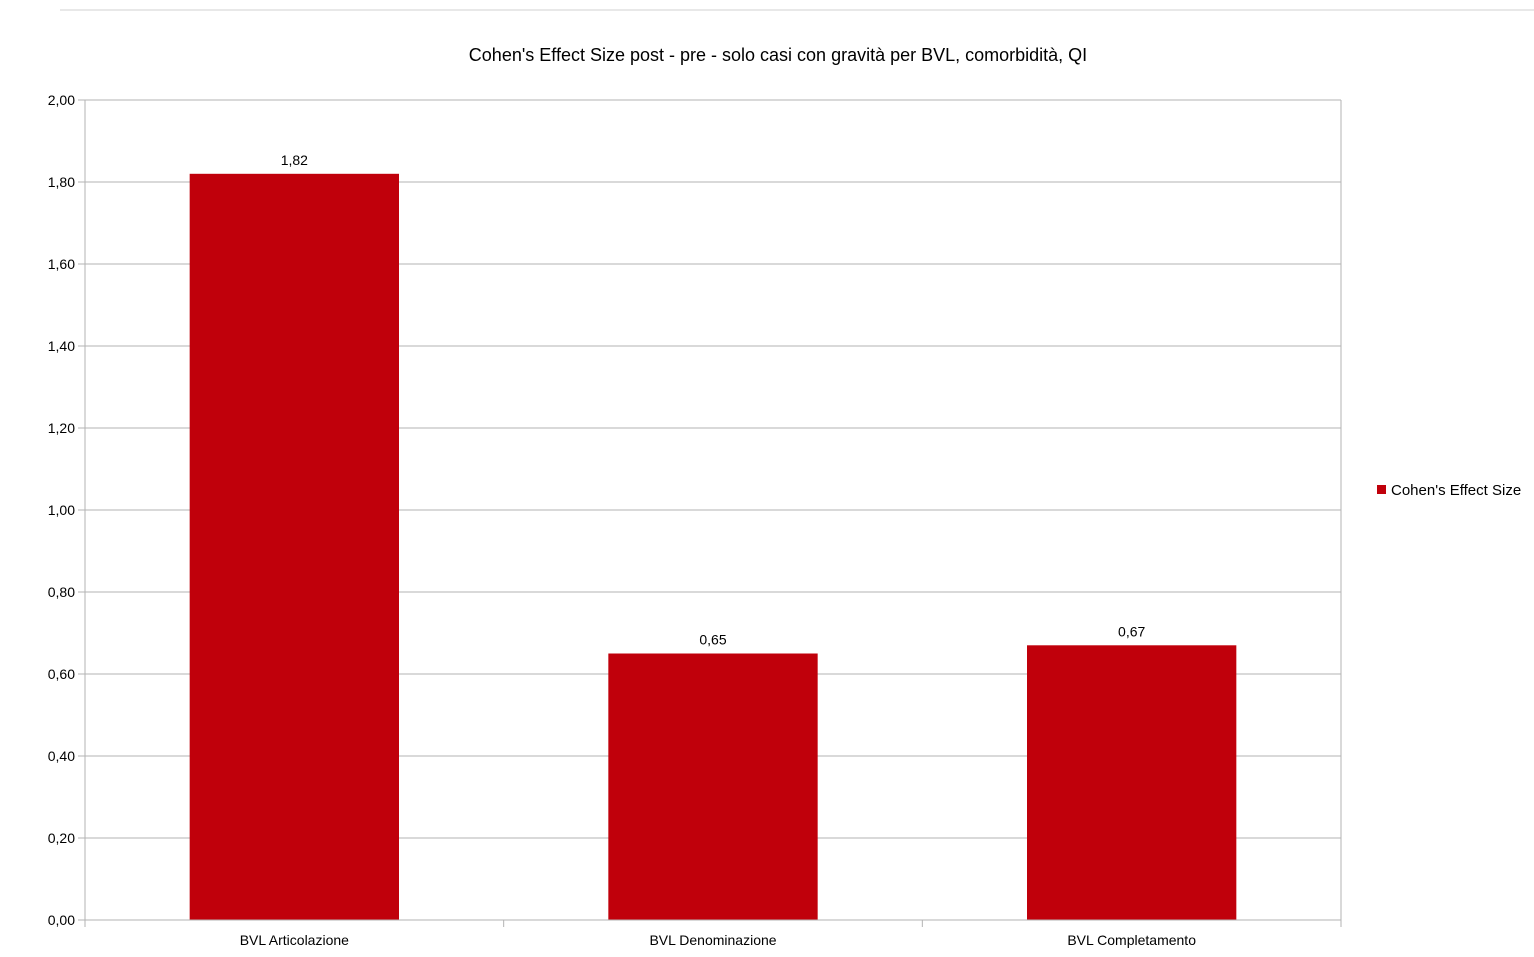 The height and width of the screenshot is (957, 1534). I want to click on y-tick-label: 0,20, so click(61, 838).